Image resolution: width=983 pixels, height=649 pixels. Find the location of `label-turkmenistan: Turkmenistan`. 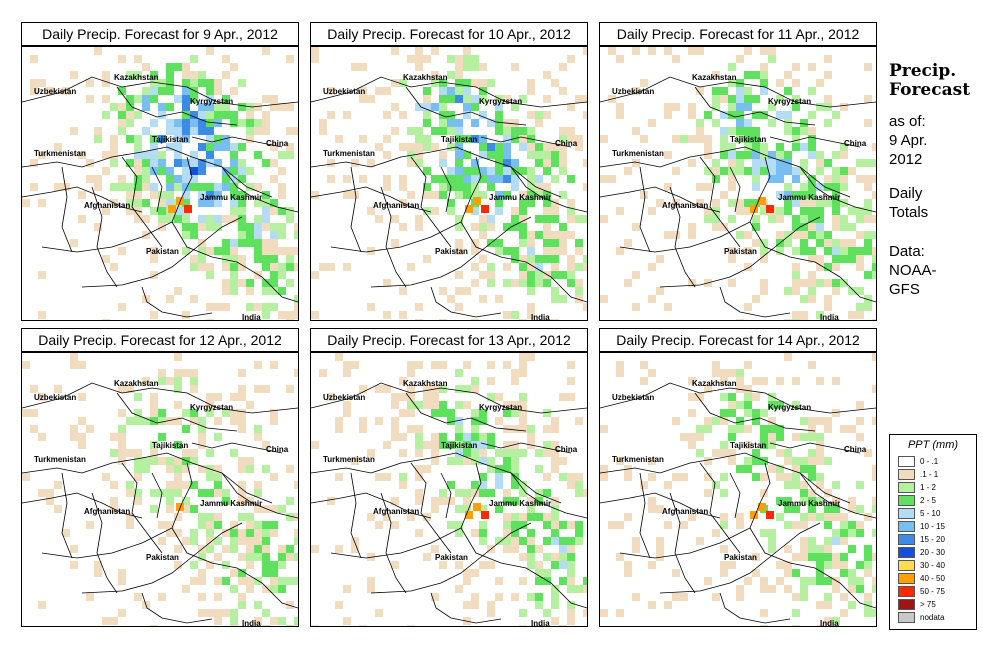

label-turkmenistan: Turkmenistan is located at coordinates (638, 153).